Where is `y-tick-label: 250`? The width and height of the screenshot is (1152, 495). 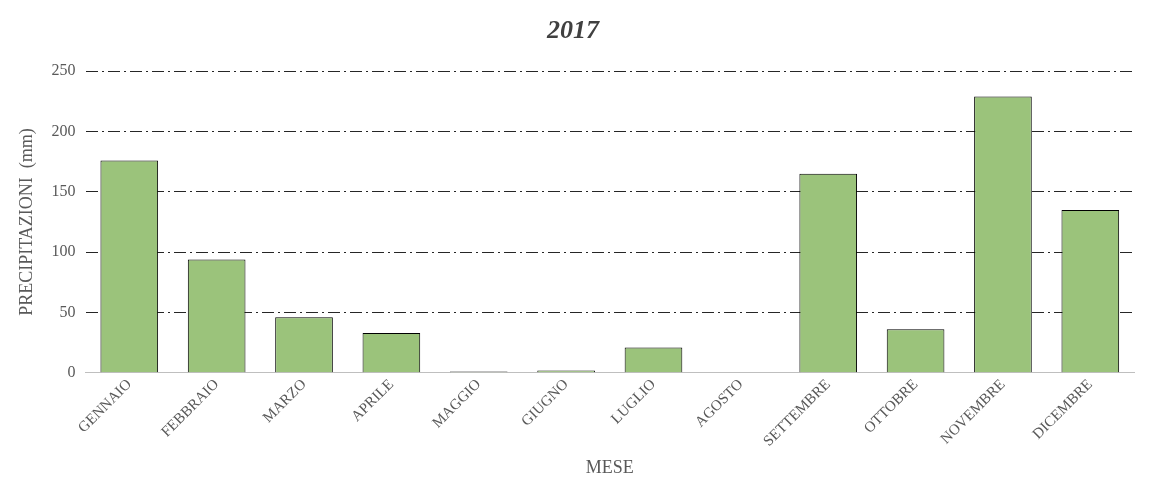 y-tick-label: 250 is located at coordinates (63, 70).